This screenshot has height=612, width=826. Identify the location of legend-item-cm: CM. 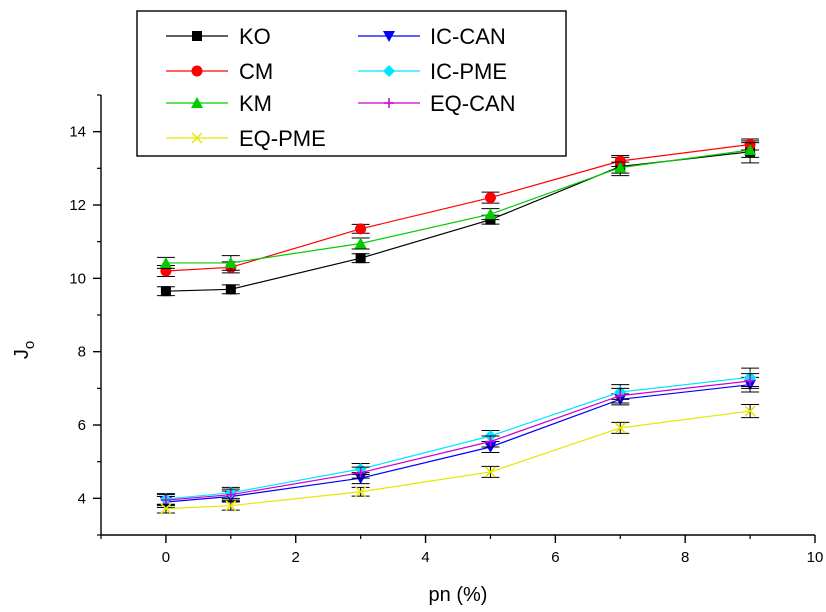
(219, 71).